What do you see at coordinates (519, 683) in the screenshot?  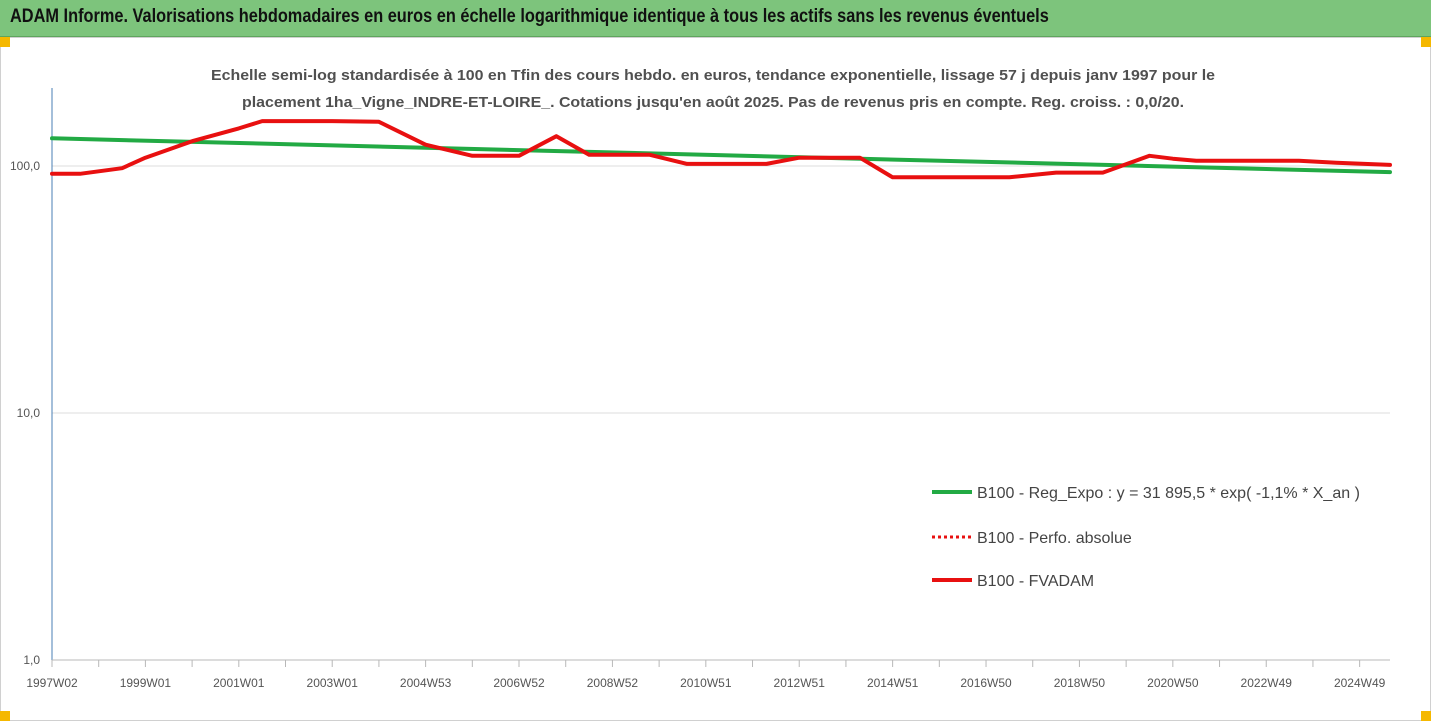 I see `x-tick-label: 2006W52` at bounding box center [519, 683].